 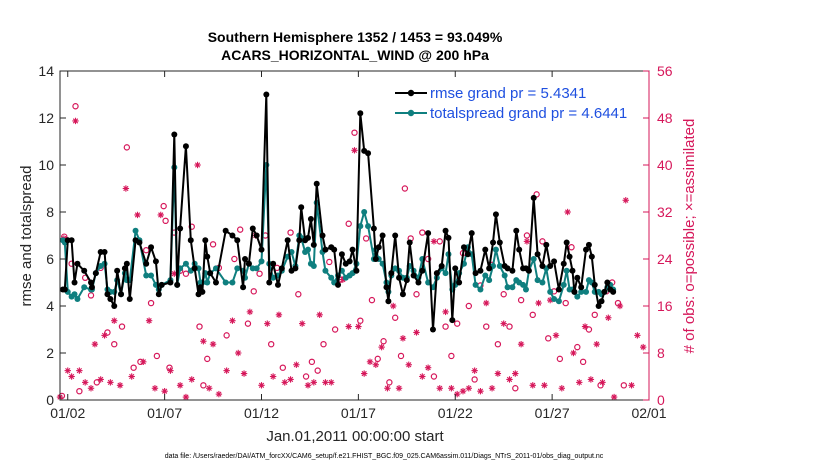 What do you see at coordinates (411, 113) in the screenshot?
I see `legend-totalspread-marker` at bounding box center [411, 113].